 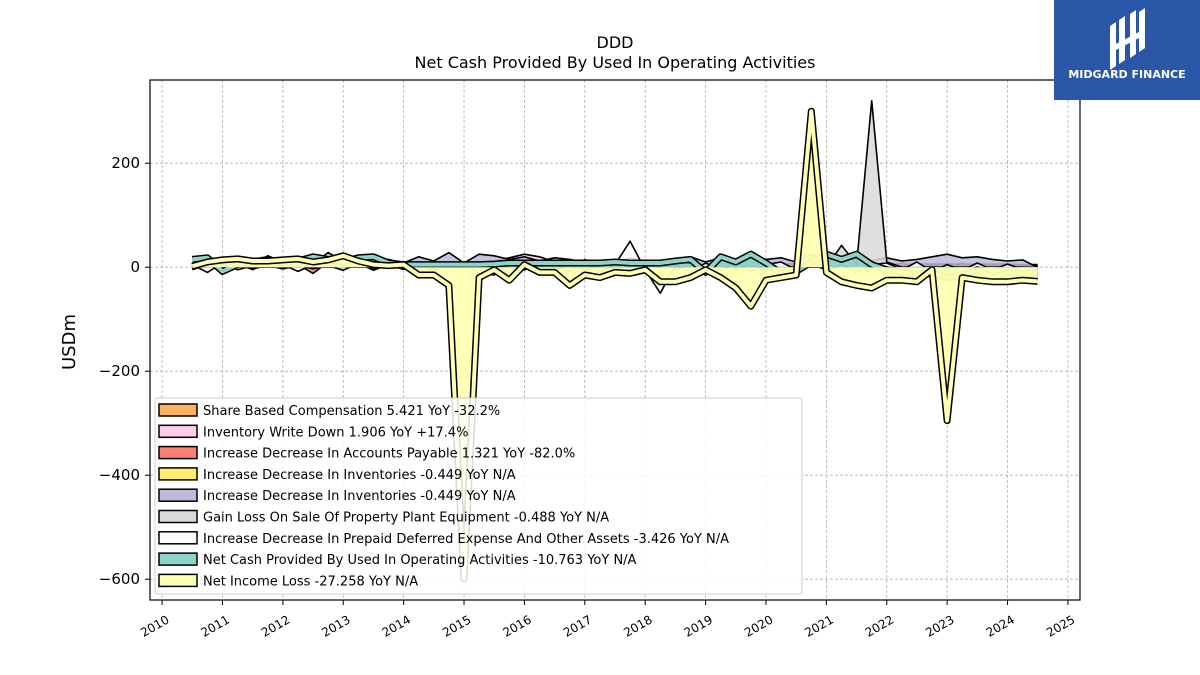 What do you see at coordinates (456, 625) in the screenshot?
I see `x-tick-label: 2015` at bounding box center [456, 625].